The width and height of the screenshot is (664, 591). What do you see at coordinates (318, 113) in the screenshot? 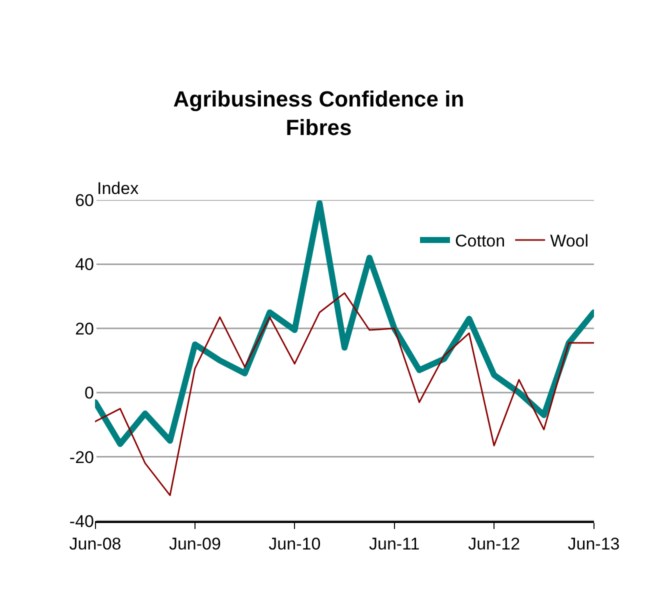
I see `chart-title: Agribusiness Confidence in Fibres` at bounding box center [318, 113].